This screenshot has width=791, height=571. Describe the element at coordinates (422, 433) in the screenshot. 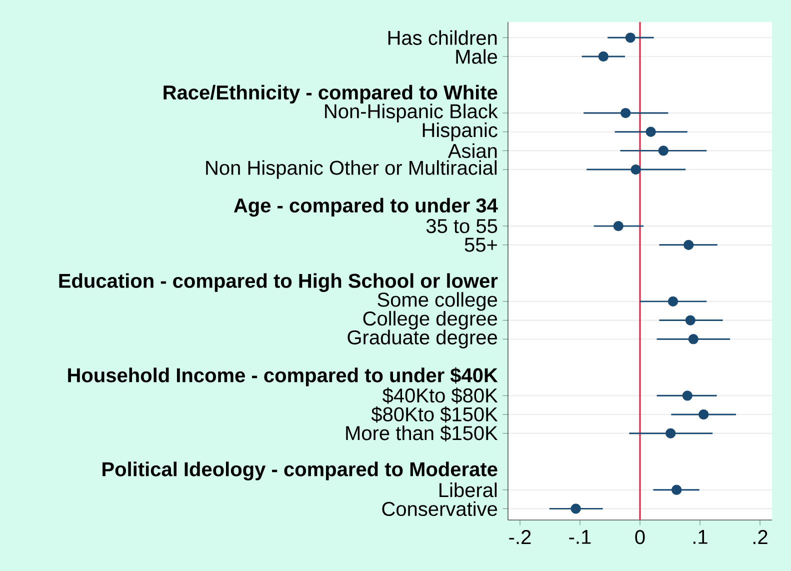

I see `y-tick-label: More than $150K` at that location.